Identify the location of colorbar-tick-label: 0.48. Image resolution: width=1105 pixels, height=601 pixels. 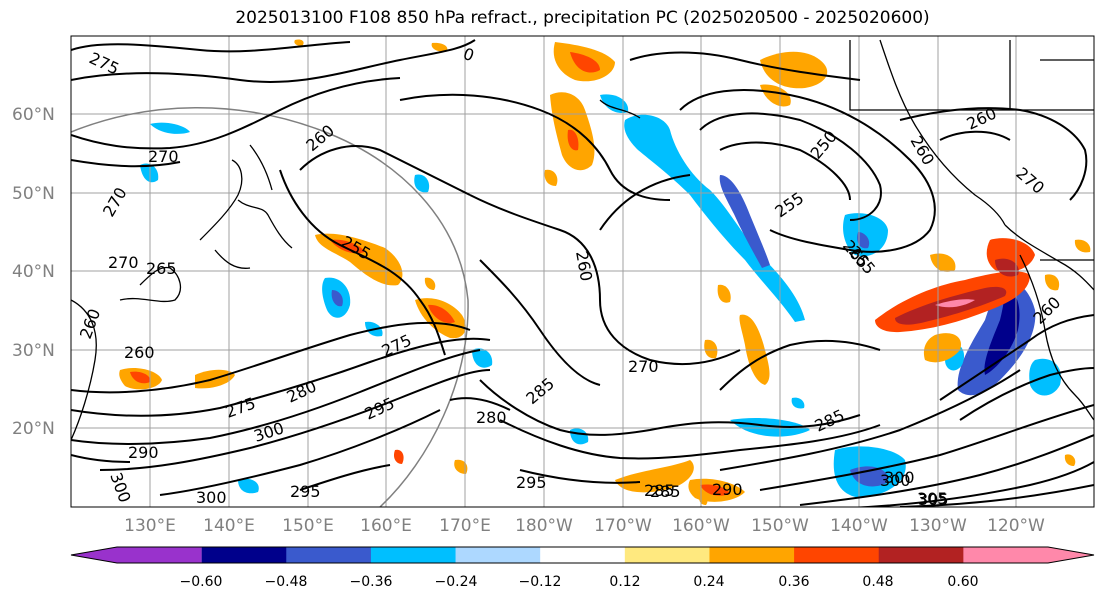
(877, 582).